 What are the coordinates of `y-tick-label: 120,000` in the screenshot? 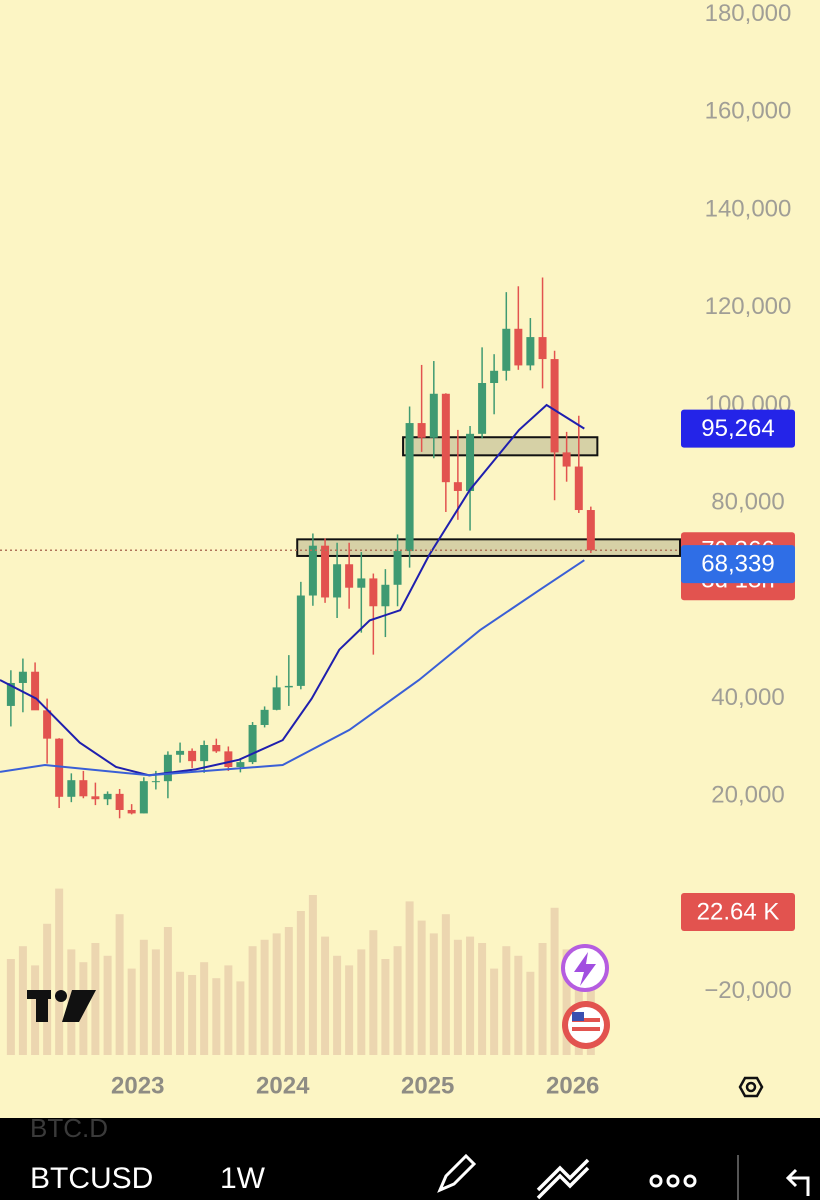 It's located at (748, 306).